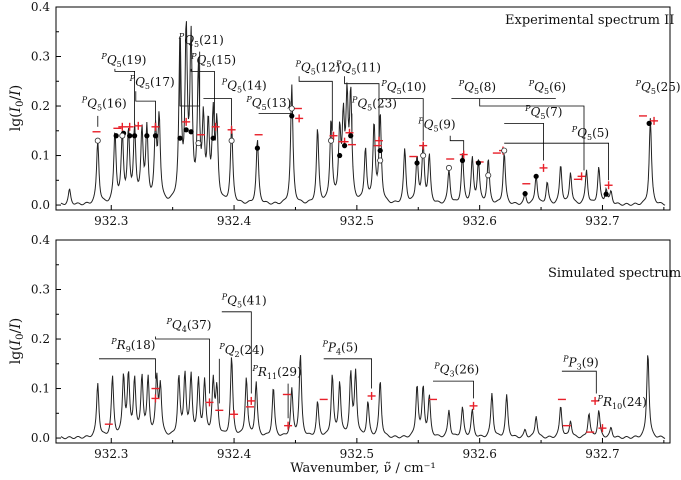 This screenshot has width=681, height=480. What do you see at coordinates (189, 325) in the screenshot?
I see `assignment-label: PQ4(37)` at bounding box center [189, 325].